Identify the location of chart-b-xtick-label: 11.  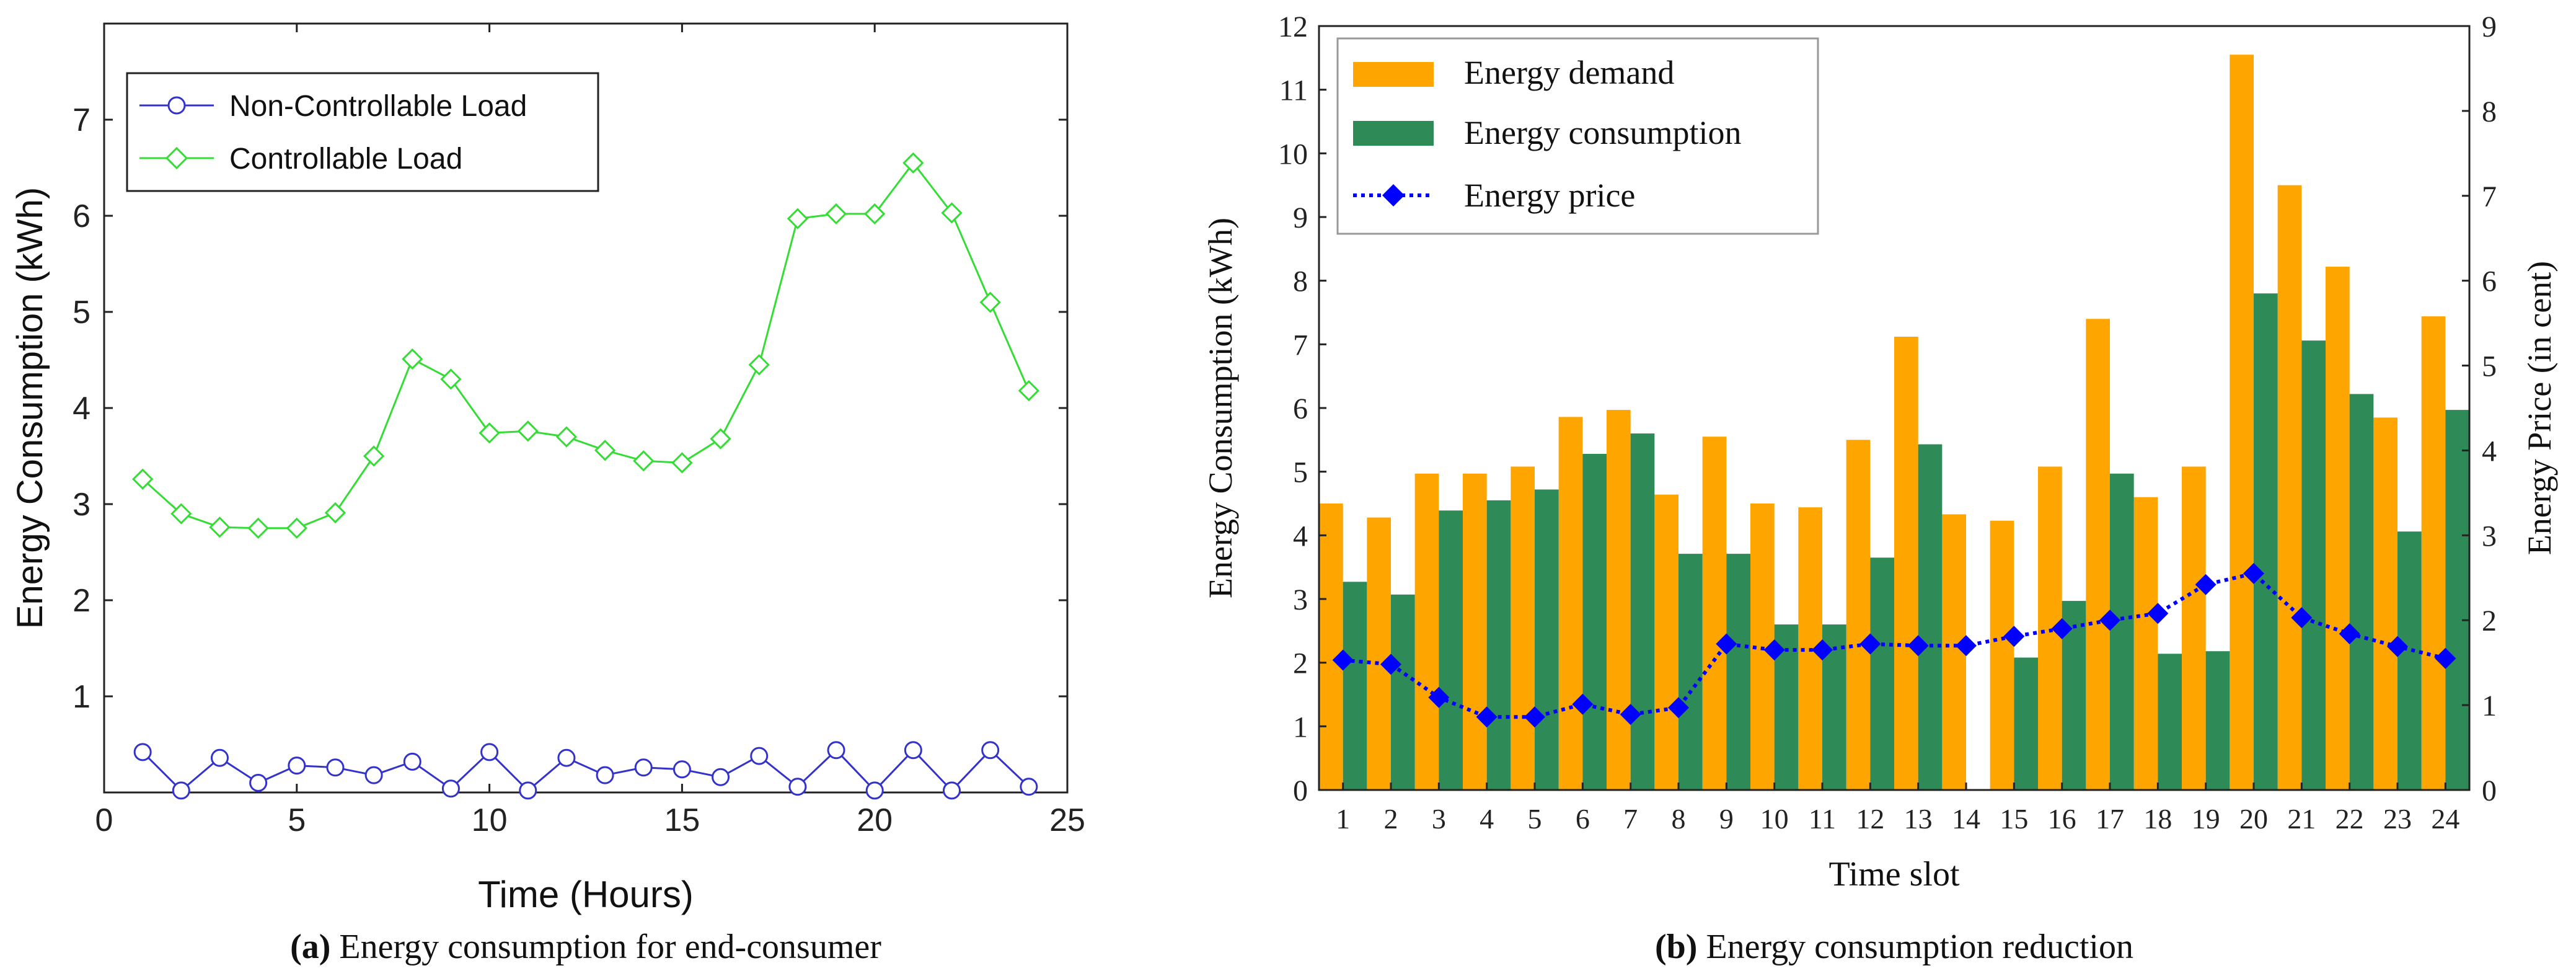
(1822, 819).